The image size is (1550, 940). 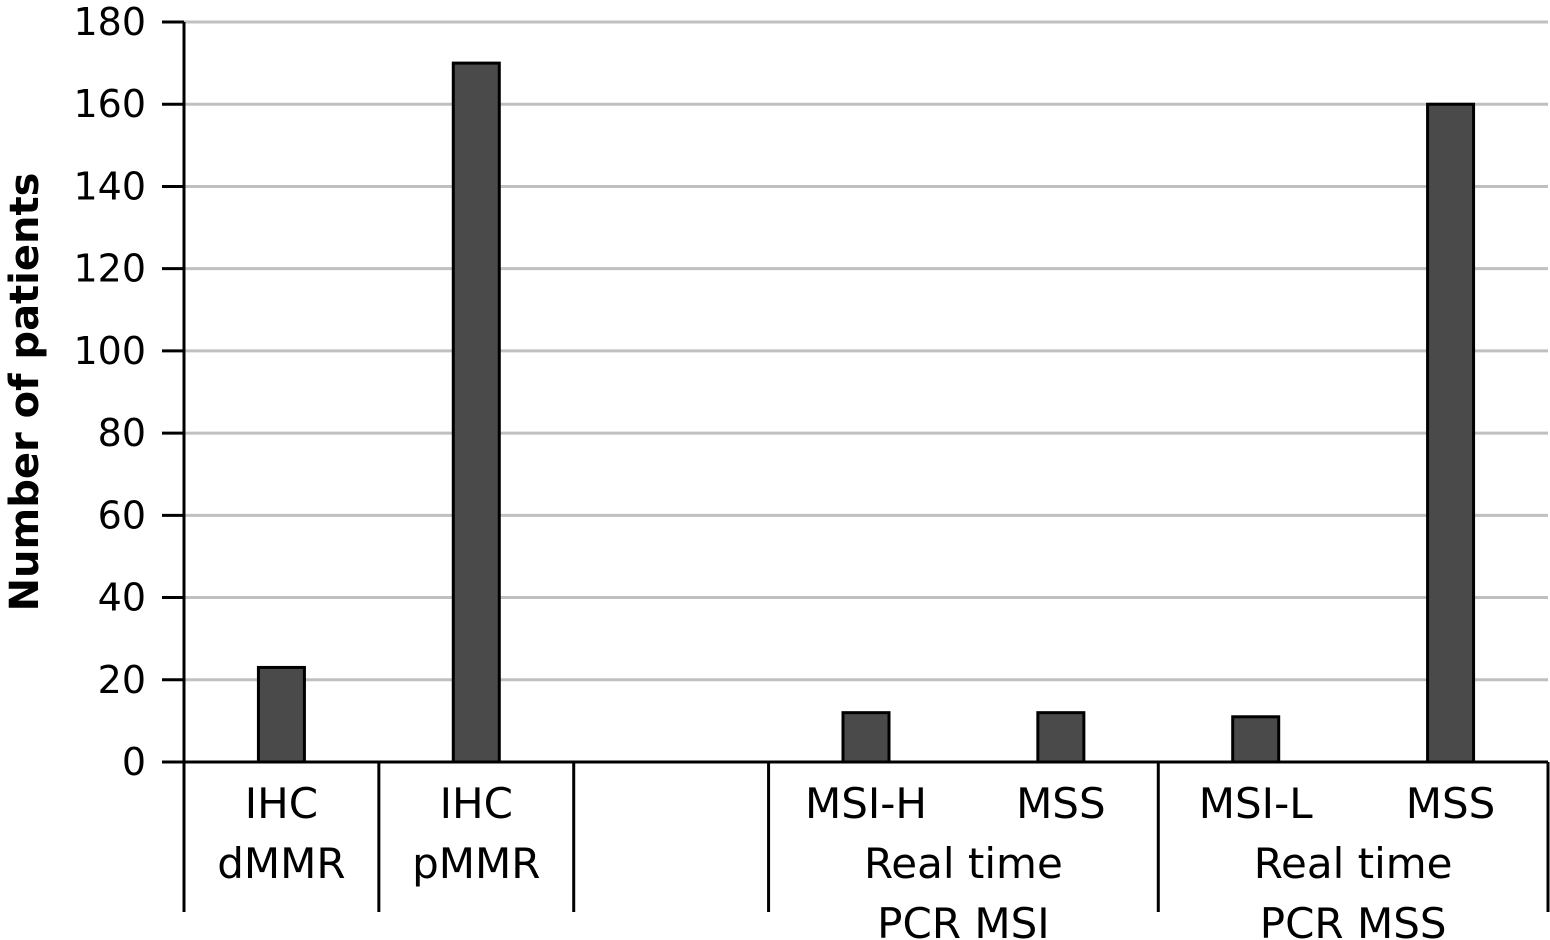 What do you see at coordinates (1353, 919) in the screenshot?
I see `group-label: PCR MSS` at bounding box center [1353, 919].